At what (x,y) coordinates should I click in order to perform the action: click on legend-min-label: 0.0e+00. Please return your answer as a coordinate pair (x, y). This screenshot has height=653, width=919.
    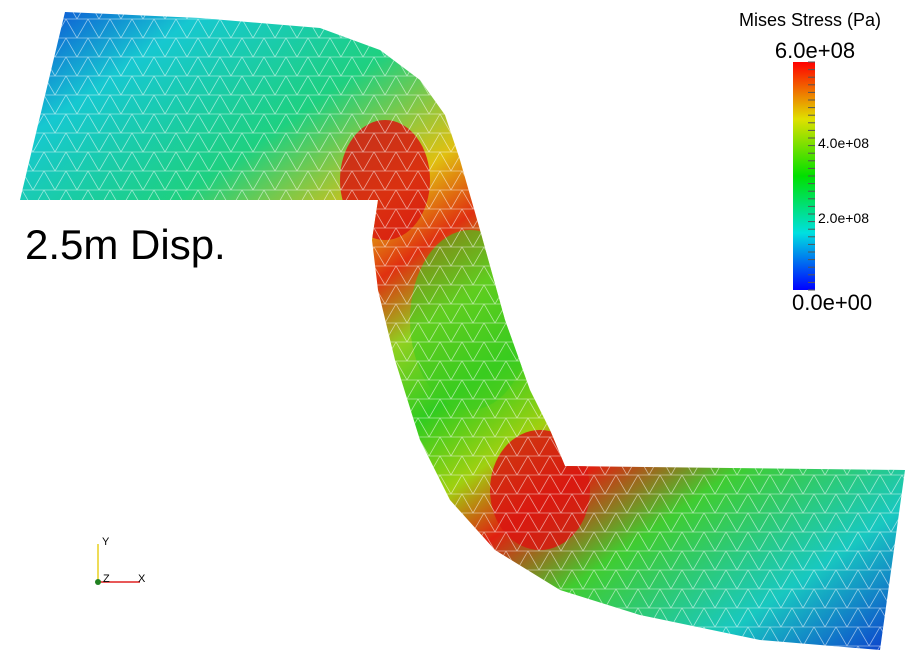
    Looking at the image, I should click on (832, 302).